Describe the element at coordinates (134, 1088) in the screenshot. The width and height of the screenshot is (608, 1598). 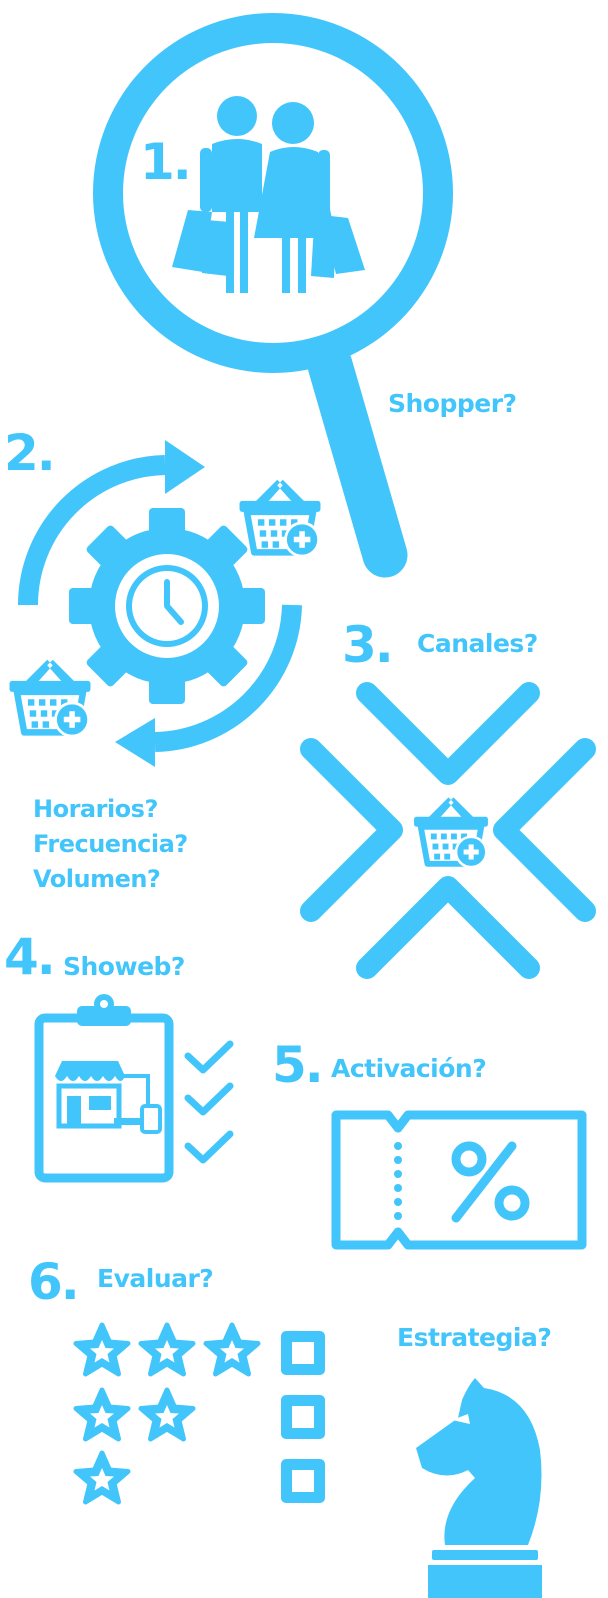
I see `clipboard-store-checklist-icon` at that location.